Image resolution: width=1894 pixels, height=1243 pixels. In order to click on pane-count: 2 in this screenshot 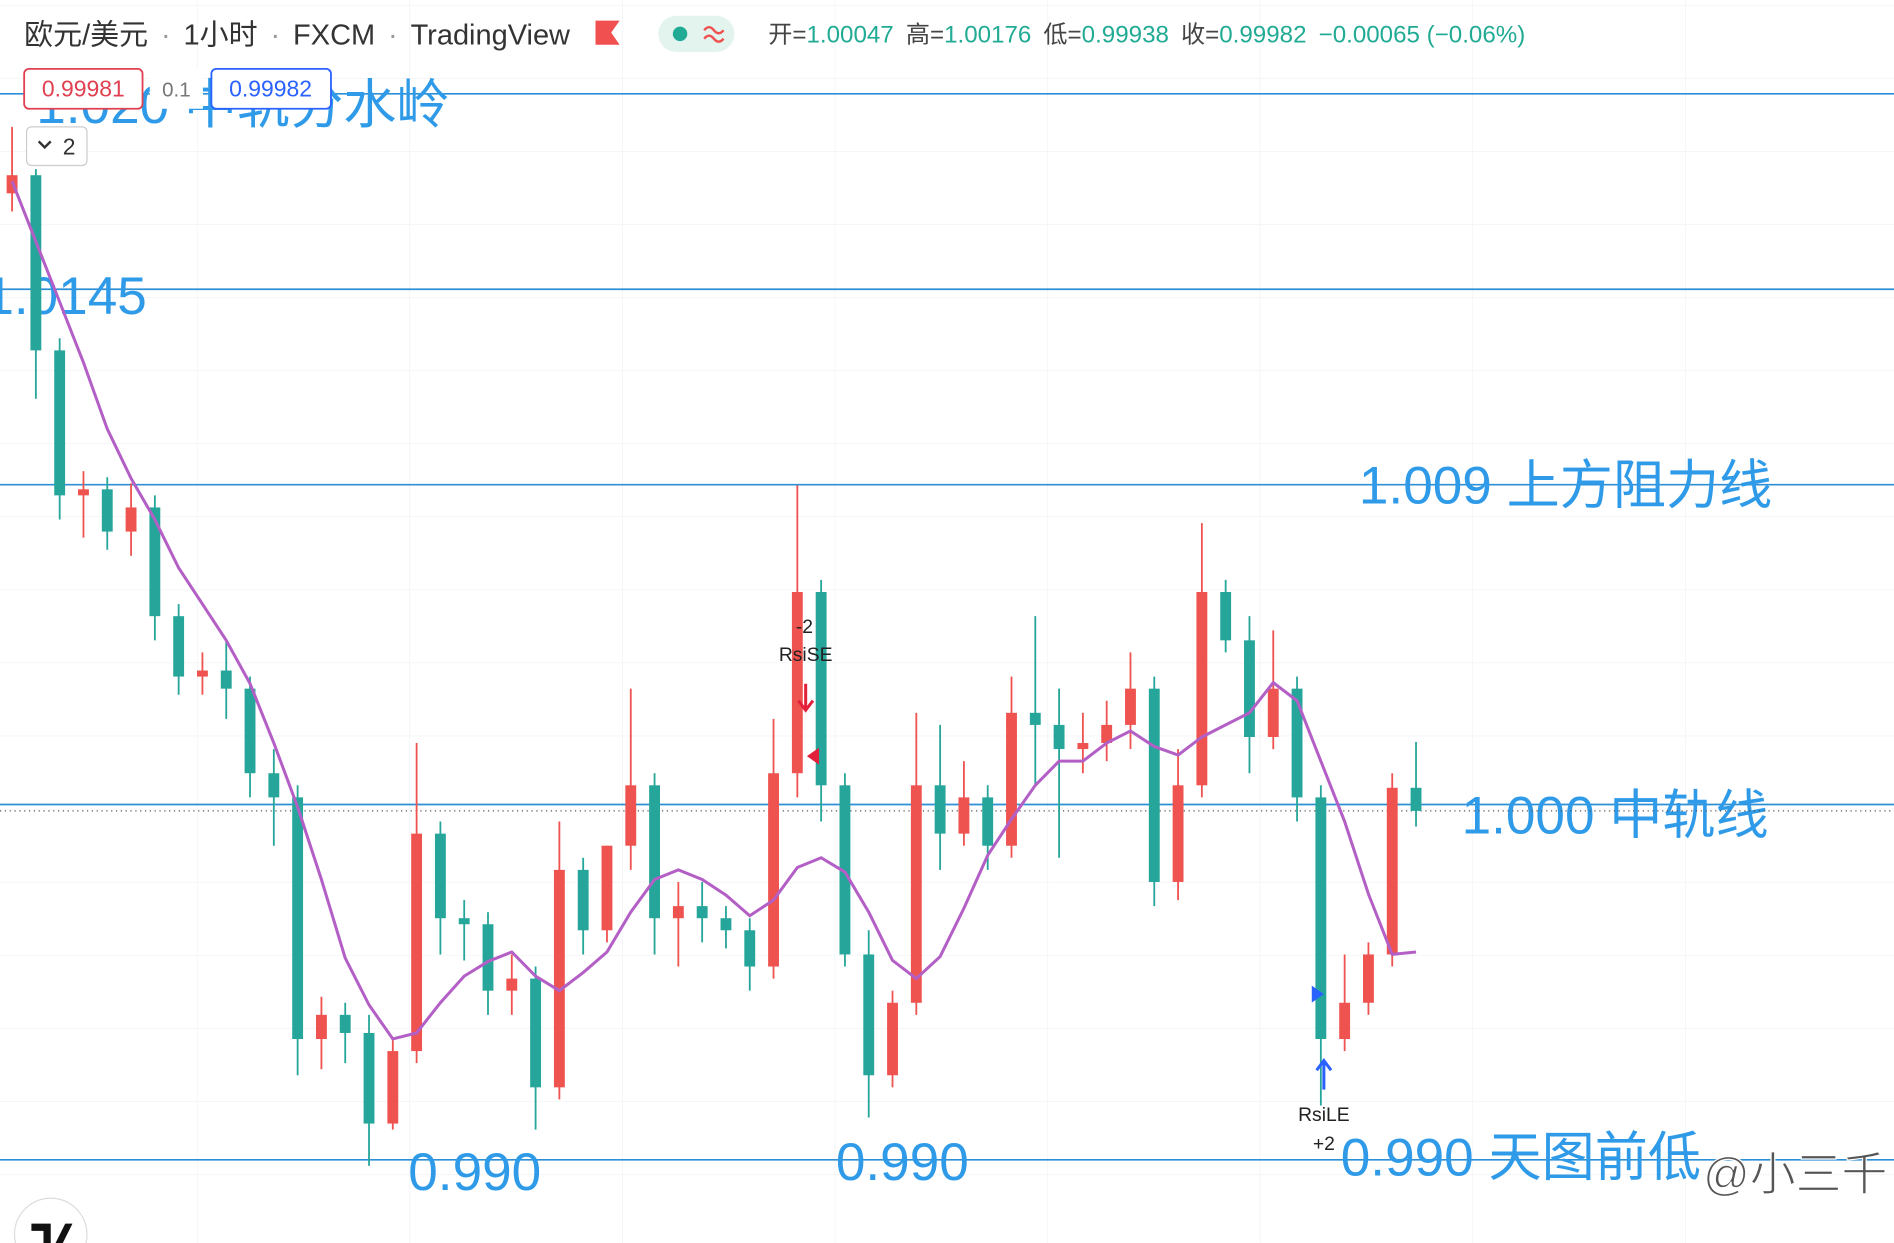, I will do `click(69, 147)`.